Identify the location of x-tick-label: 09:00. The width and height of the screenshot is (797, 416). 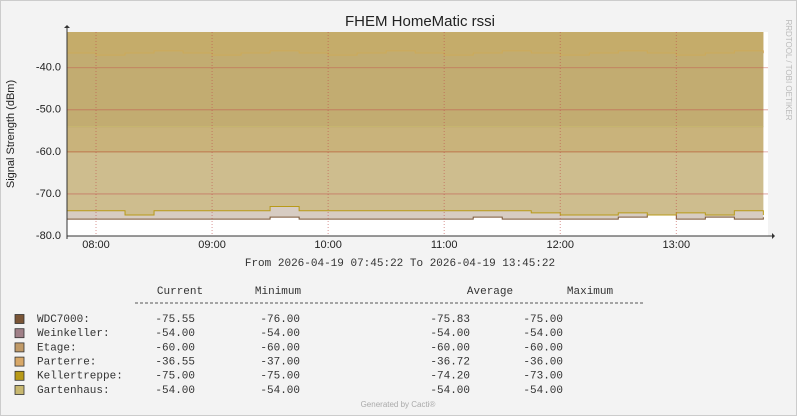
(212, 245).